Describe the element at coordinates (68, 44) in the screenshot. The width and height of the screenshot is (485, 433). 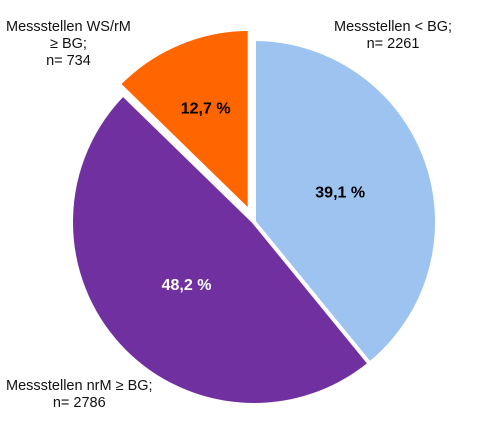
I see `slice-label-ws-rm: Messstellen WS/rM ≥ BG; n= 734` at that location.